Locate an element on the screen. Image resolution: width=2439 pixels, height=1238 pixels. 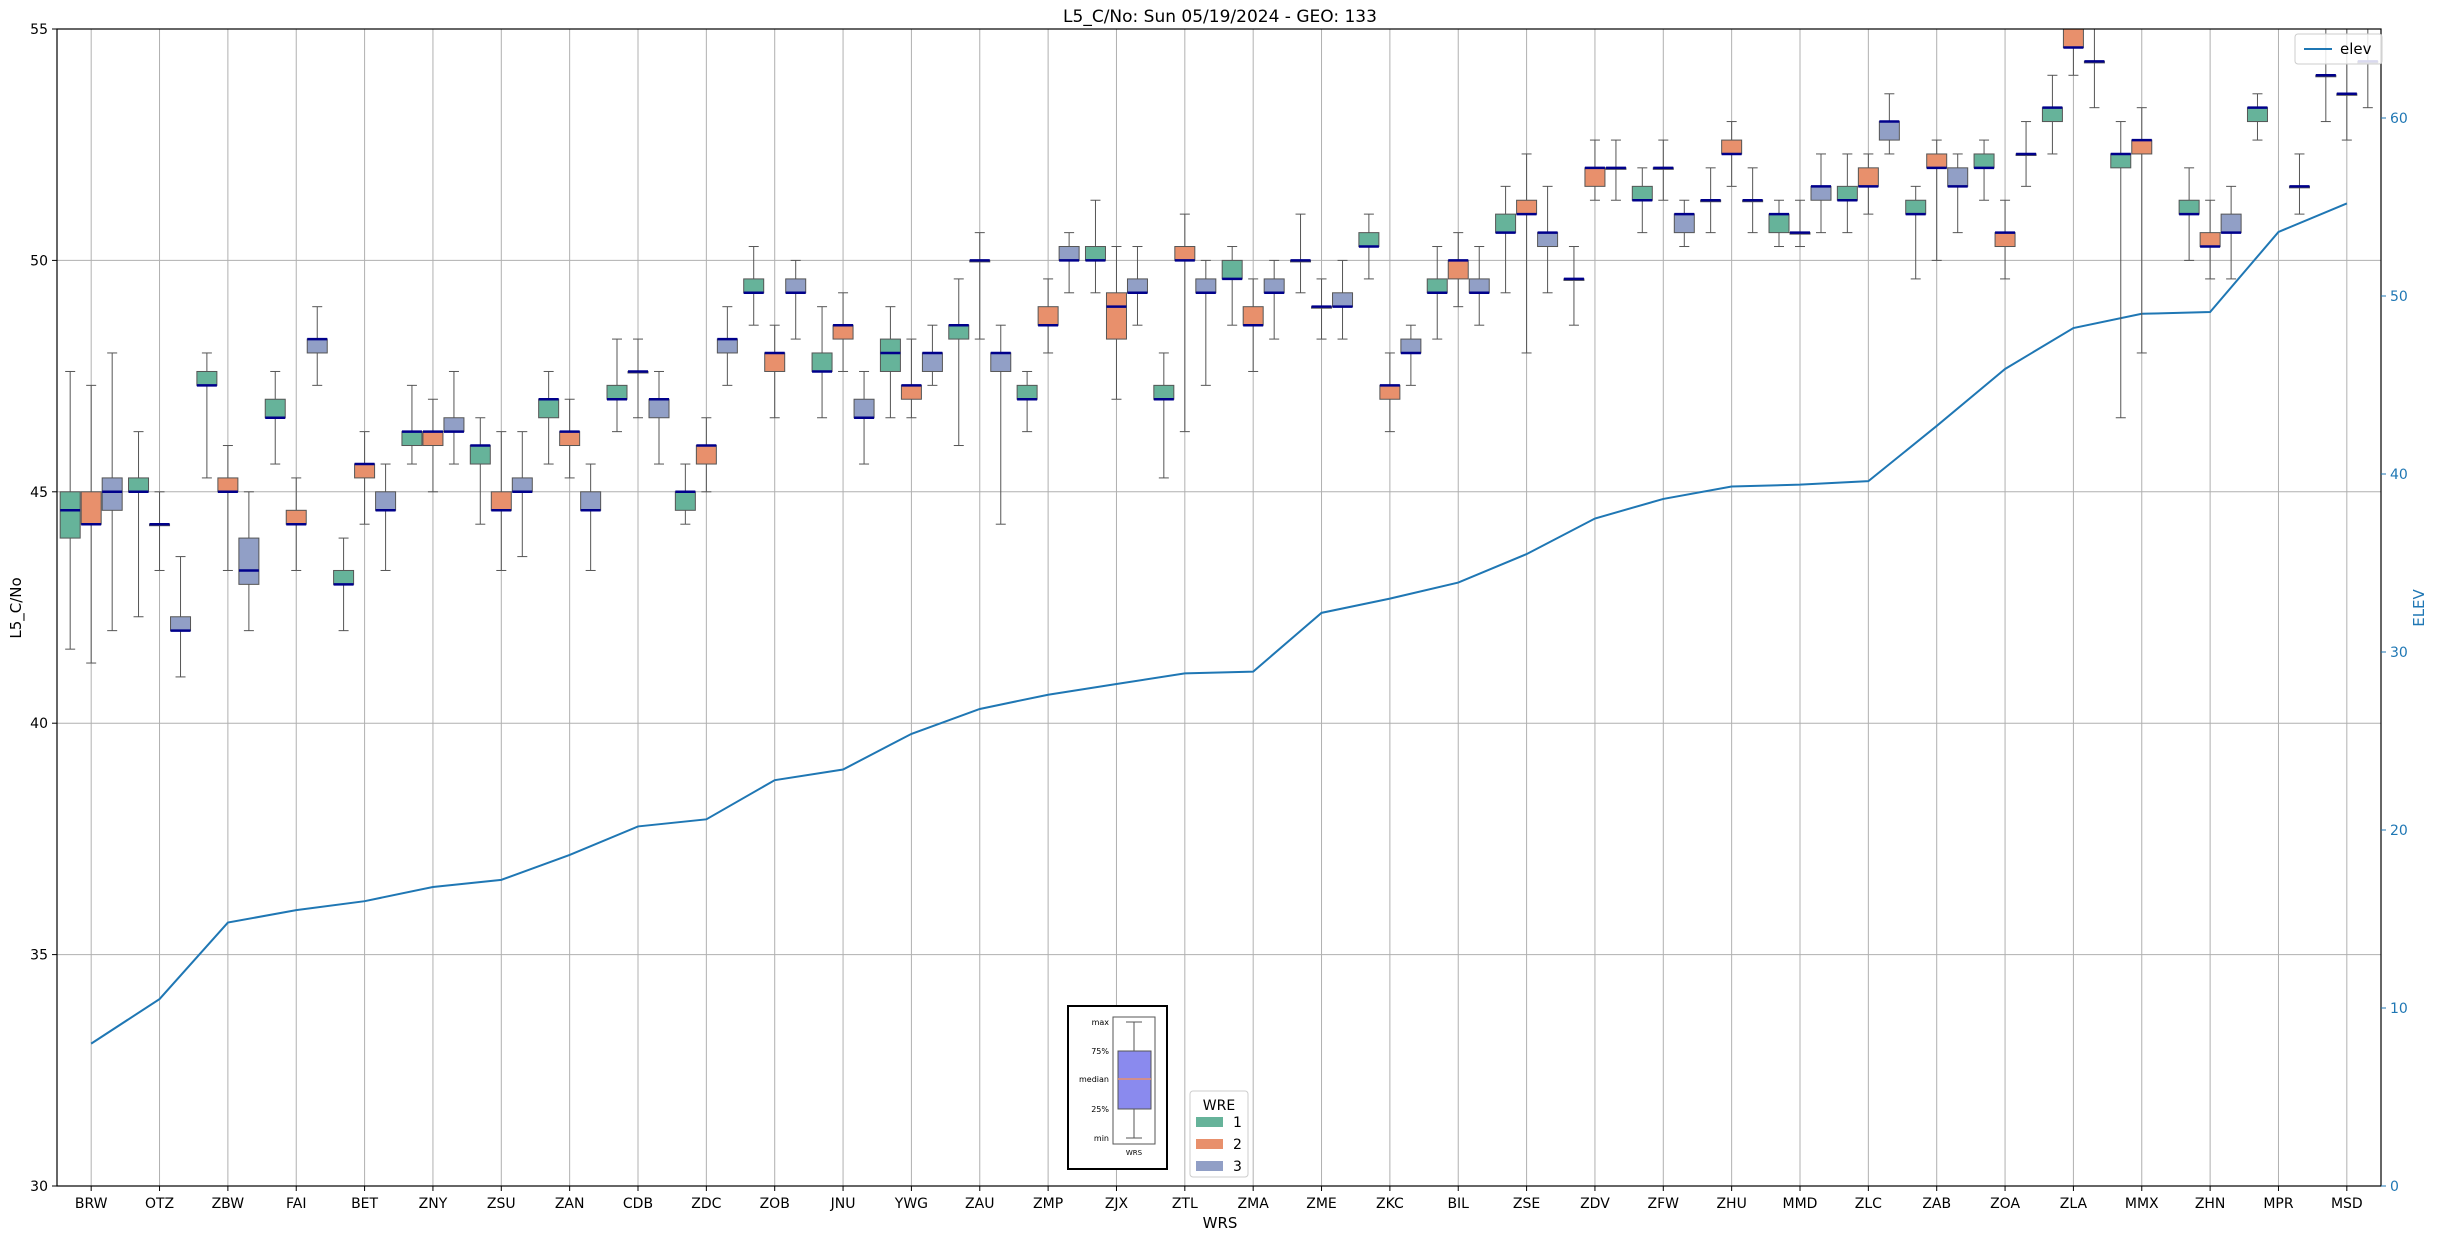
wre-legend-label-3: 3 is located at coordinates (1237, 1167).